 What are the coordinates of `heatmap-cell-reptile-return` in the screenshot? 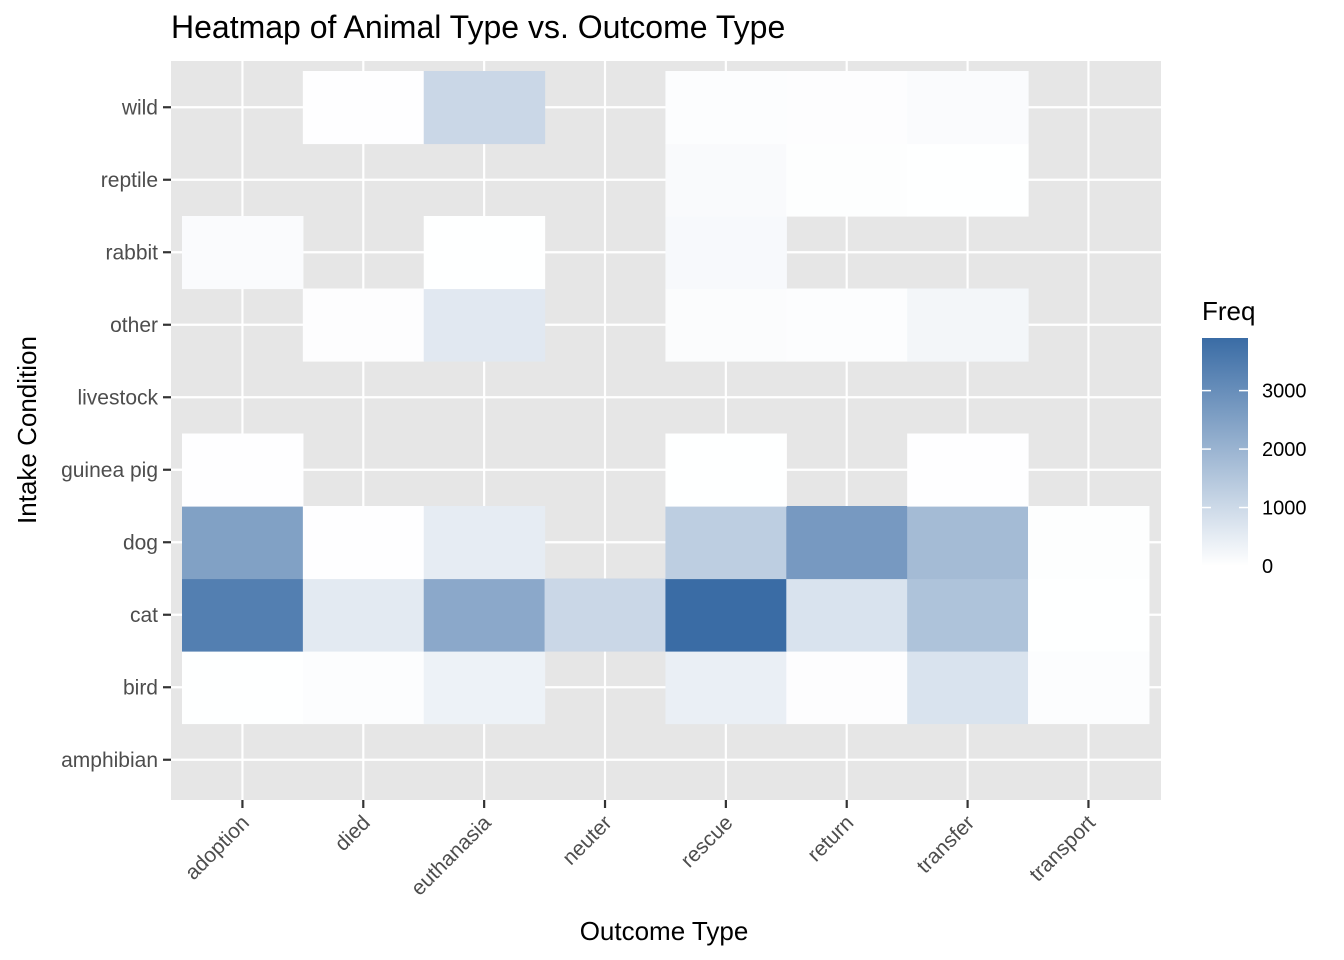 It's located at (847, 180).